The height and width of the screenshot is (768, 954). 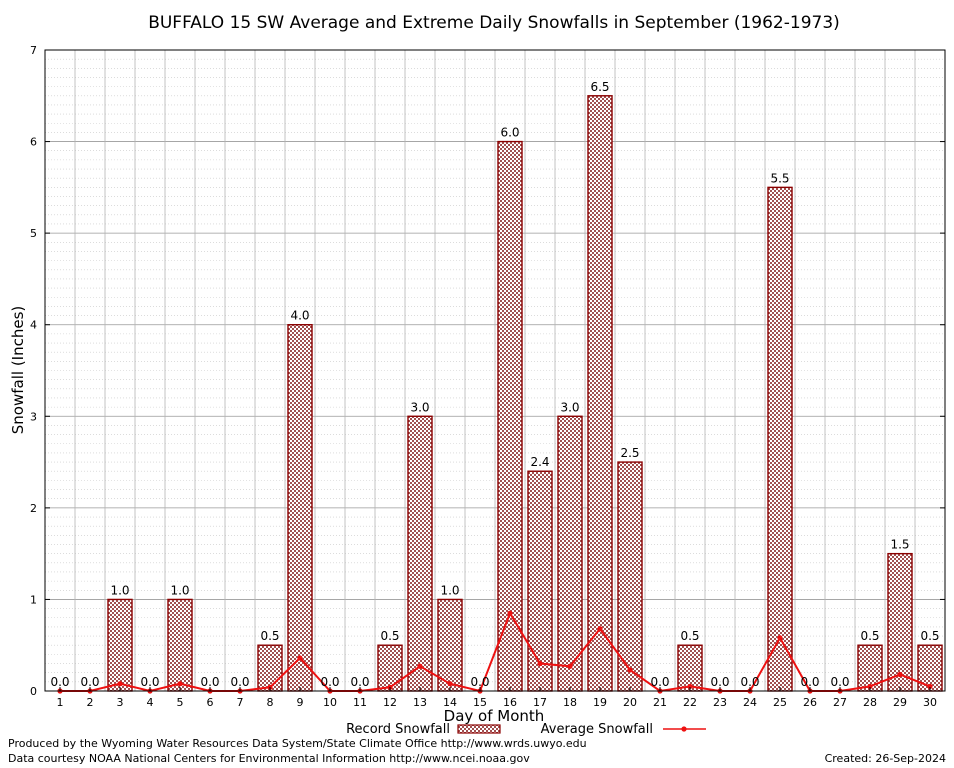 What do you see at coordinates (599, 87) in the screenshot?
I see `record-snowfall-label: 6.5` at bounding box center [599, 87].